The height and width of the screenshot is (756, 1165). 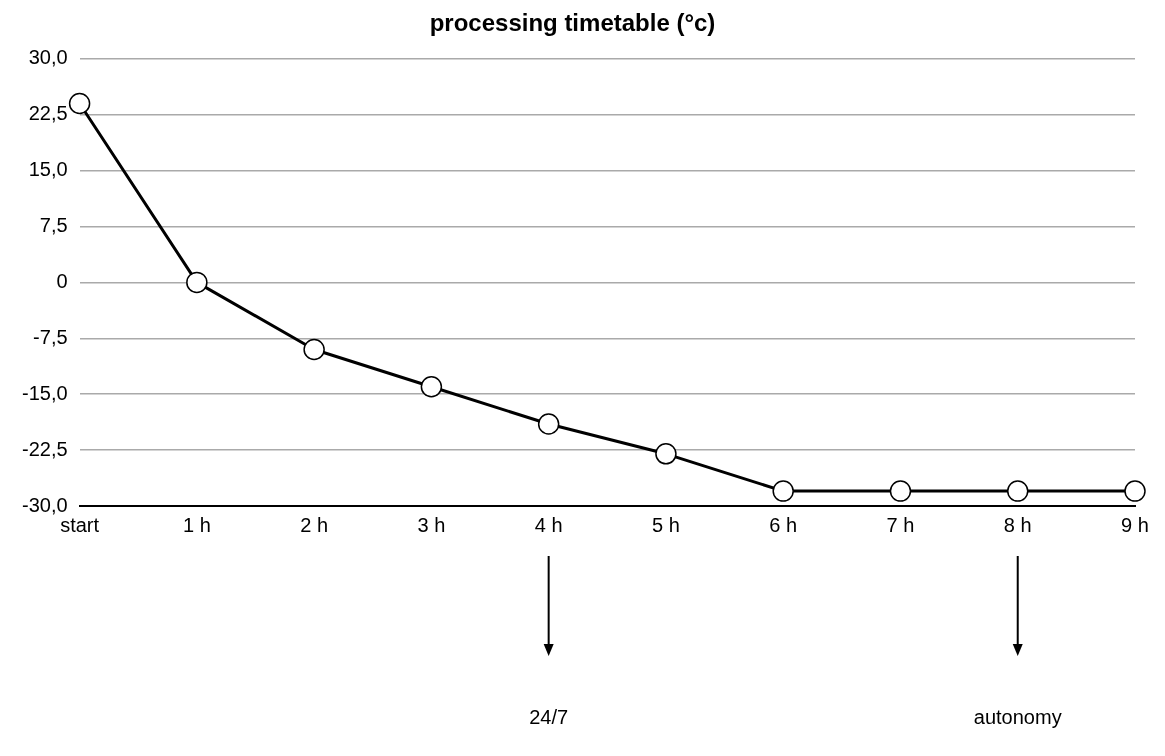 What do you see at coordinates (1135, 524) in the screenshot?
I see `x-tick-label: 9 h` at bounding box center [1135, 524].